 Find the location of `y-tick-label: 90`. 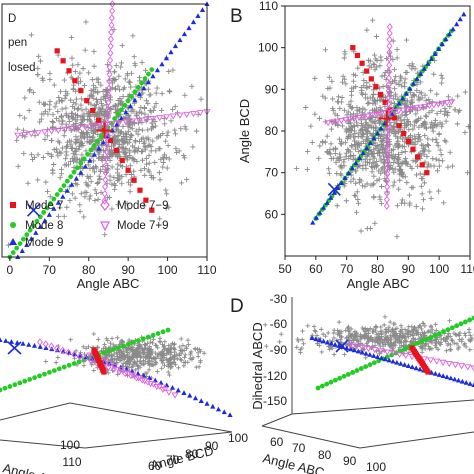

y-tick-label: 90 is located at coordinates (272, 89).